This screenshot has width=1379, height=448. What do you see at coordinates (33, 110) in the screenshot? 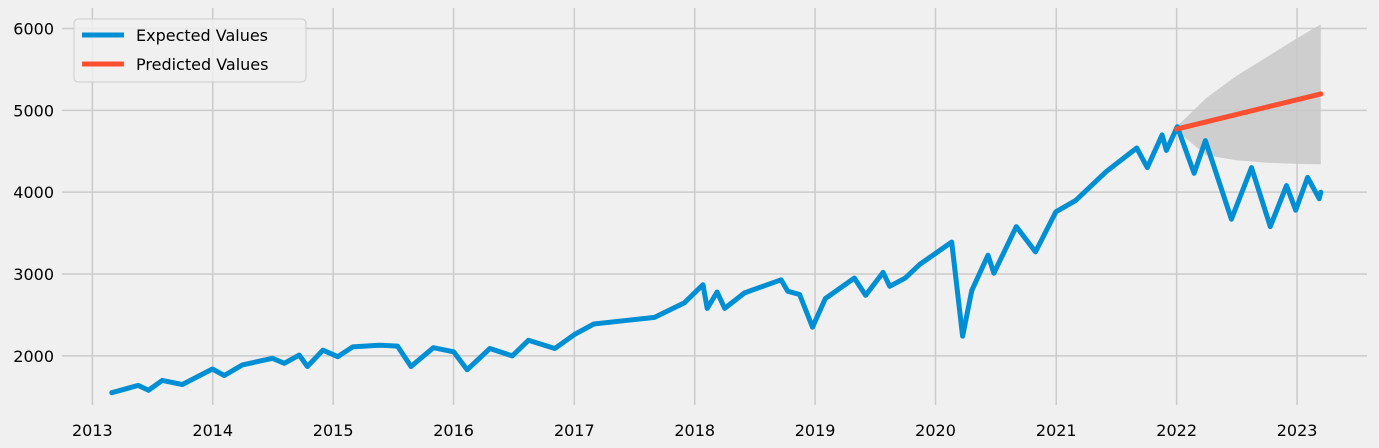
I see `y-tick-label: 5000` at bounding box center [33, 110].